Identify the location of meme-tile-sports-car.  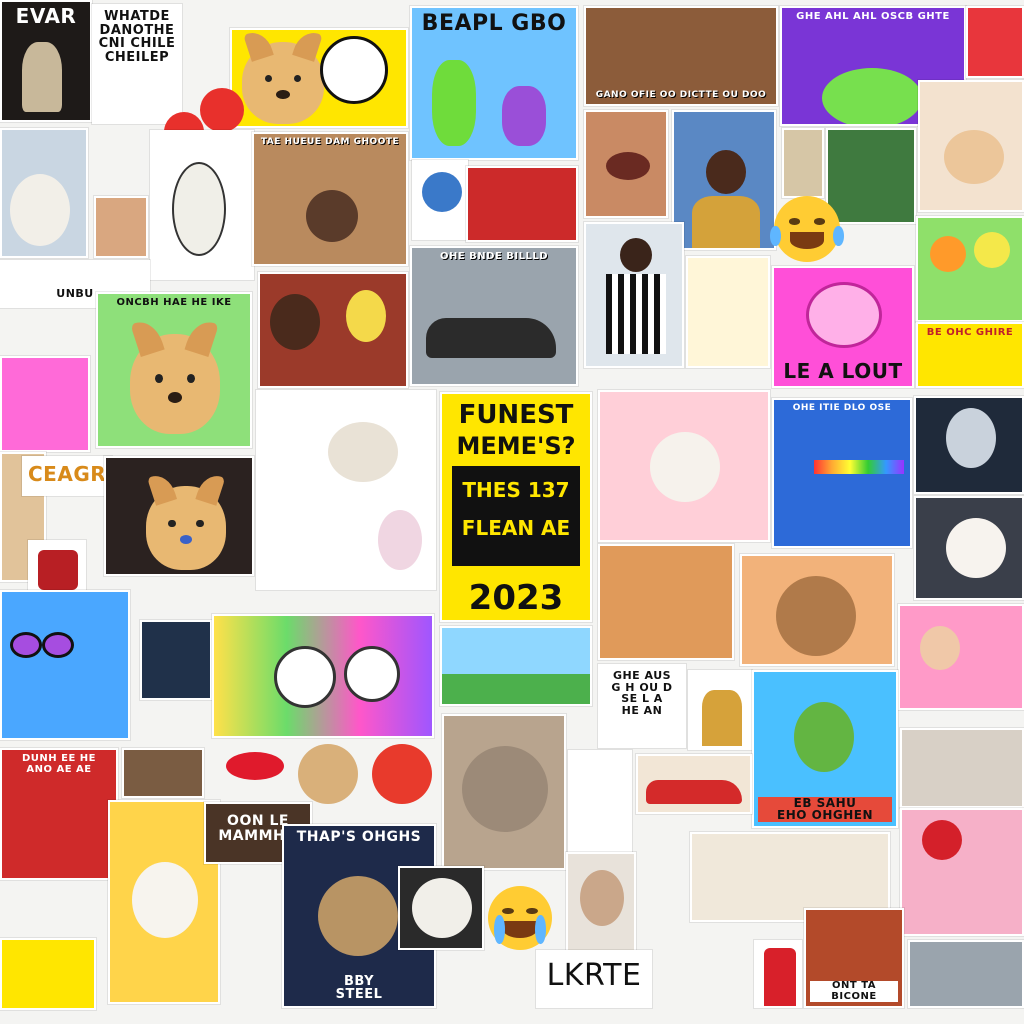
(694, 784).